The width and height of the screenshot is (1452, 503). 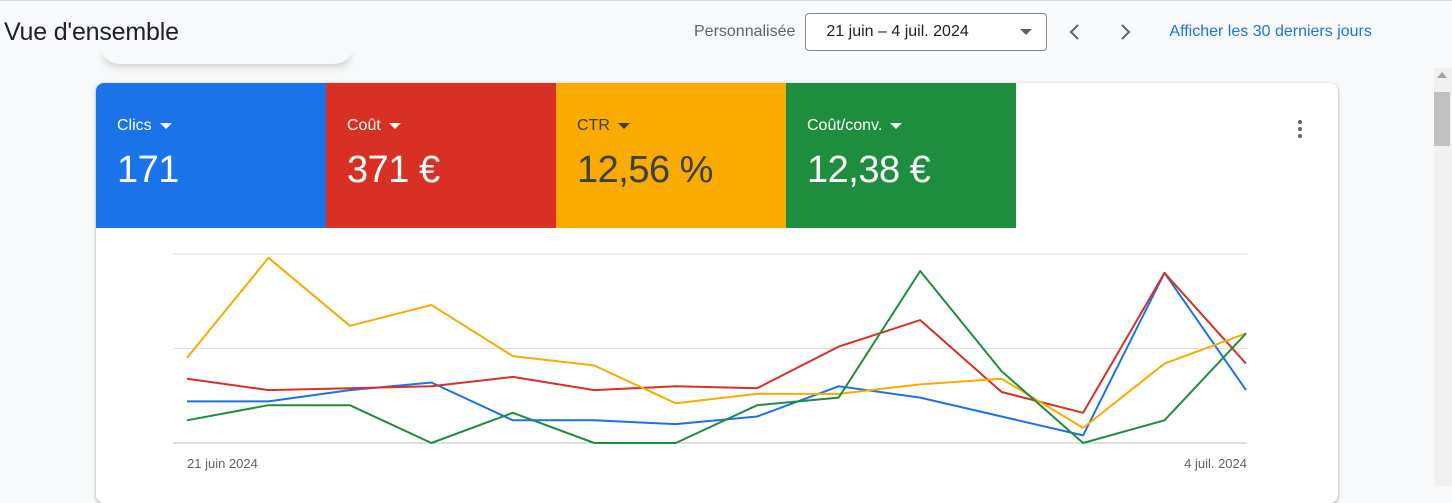 I want to click on more-options-button, so click(x=1300, y=129).